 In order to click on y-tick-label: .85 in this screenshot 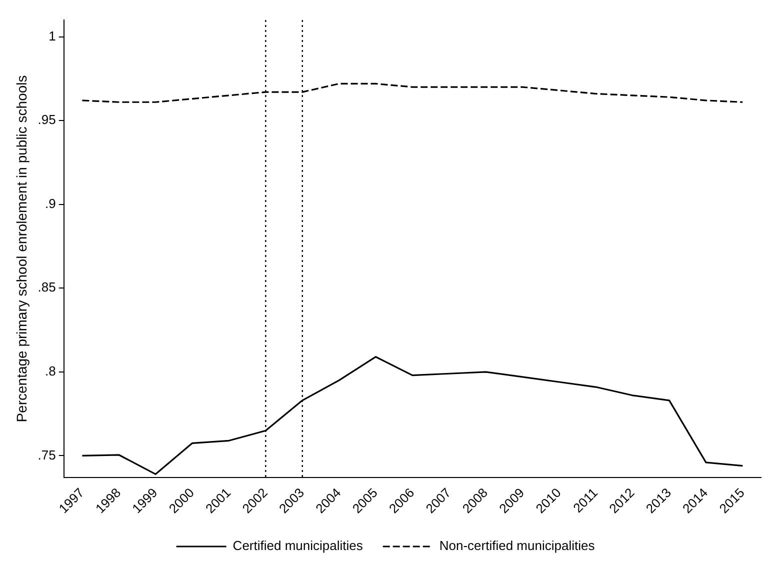, I will do `click(47, 287)`.